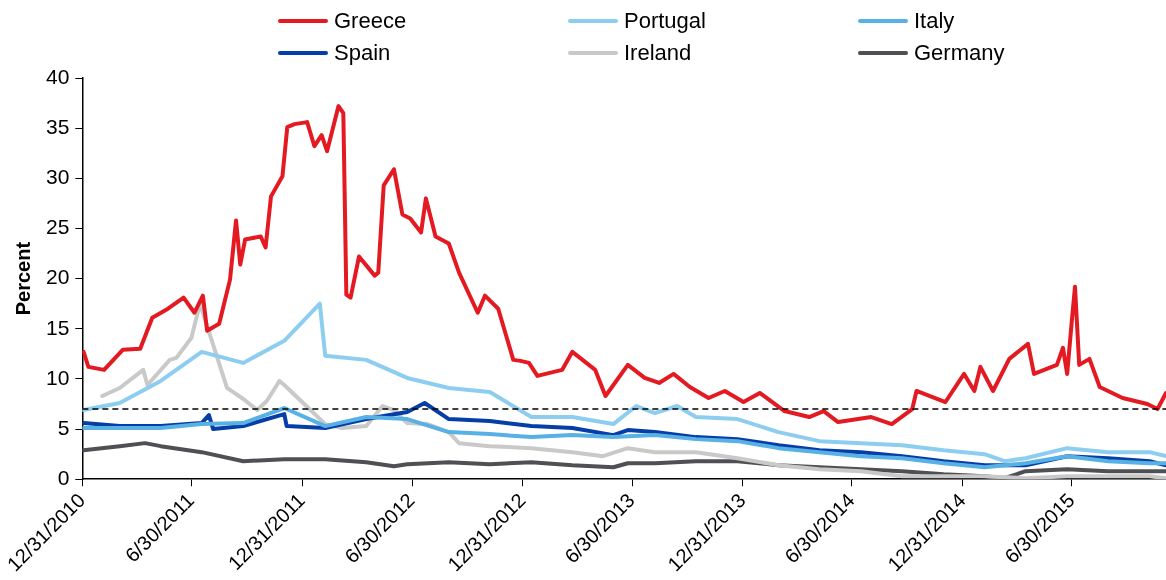 The image size is (1166, 580). I want to click on y-tick-label: 5, so click(63, 427).